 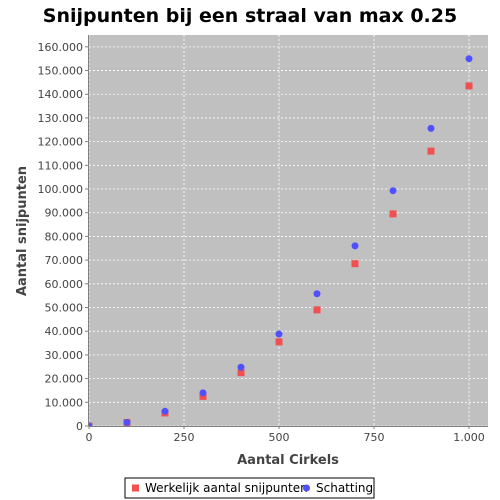 I want to click on y-tick-label-10: 100.000, so click(x=61, y=189).